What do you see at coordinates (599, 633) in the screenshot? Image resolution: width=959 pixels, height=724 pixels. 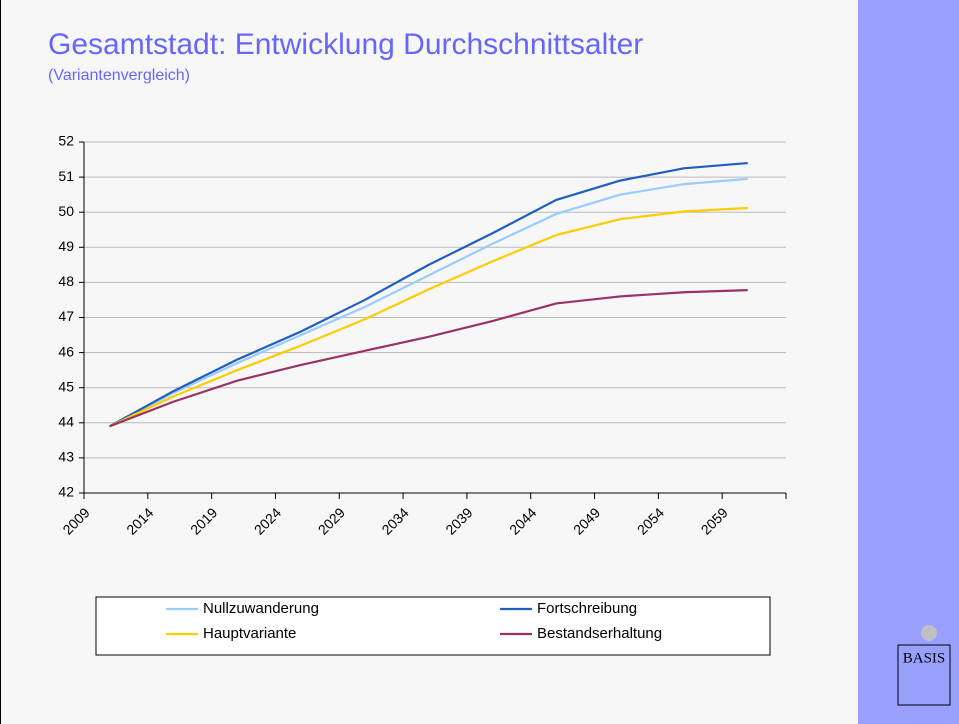 I see `legend-label: Bestandserhaltung` at bounding box center [599, 633].